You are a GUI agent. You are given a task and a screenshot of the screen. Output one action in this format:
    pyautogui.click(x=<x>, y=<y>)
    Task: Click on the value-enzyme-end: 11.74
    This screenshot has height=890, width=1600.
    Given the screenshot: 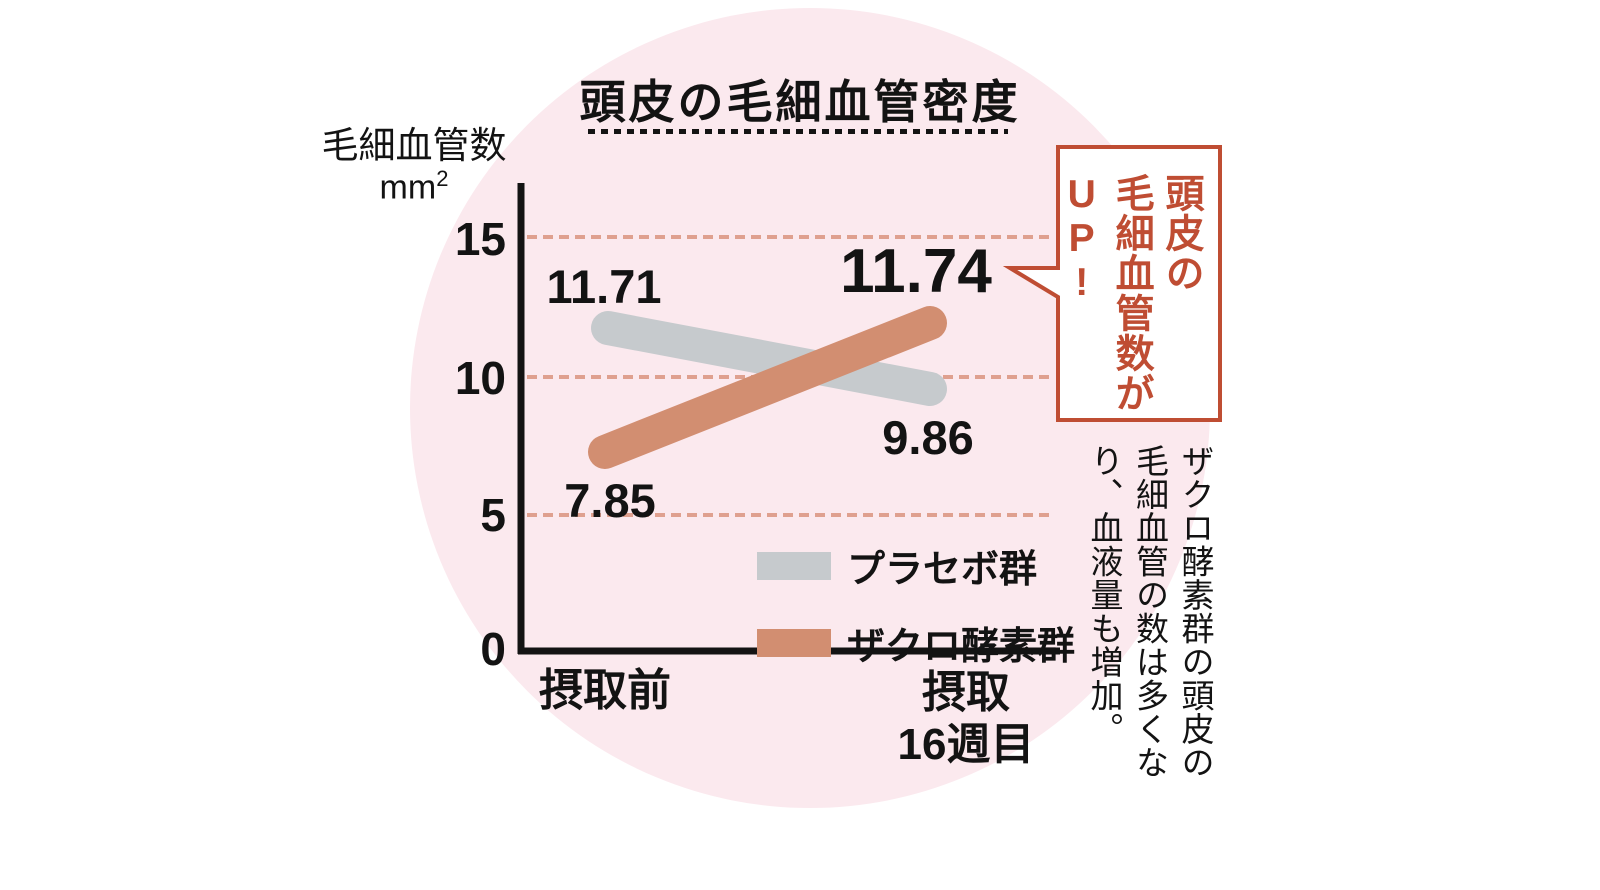 What is the action you would take?
    pyautogui.click(x=916, y=271)
    